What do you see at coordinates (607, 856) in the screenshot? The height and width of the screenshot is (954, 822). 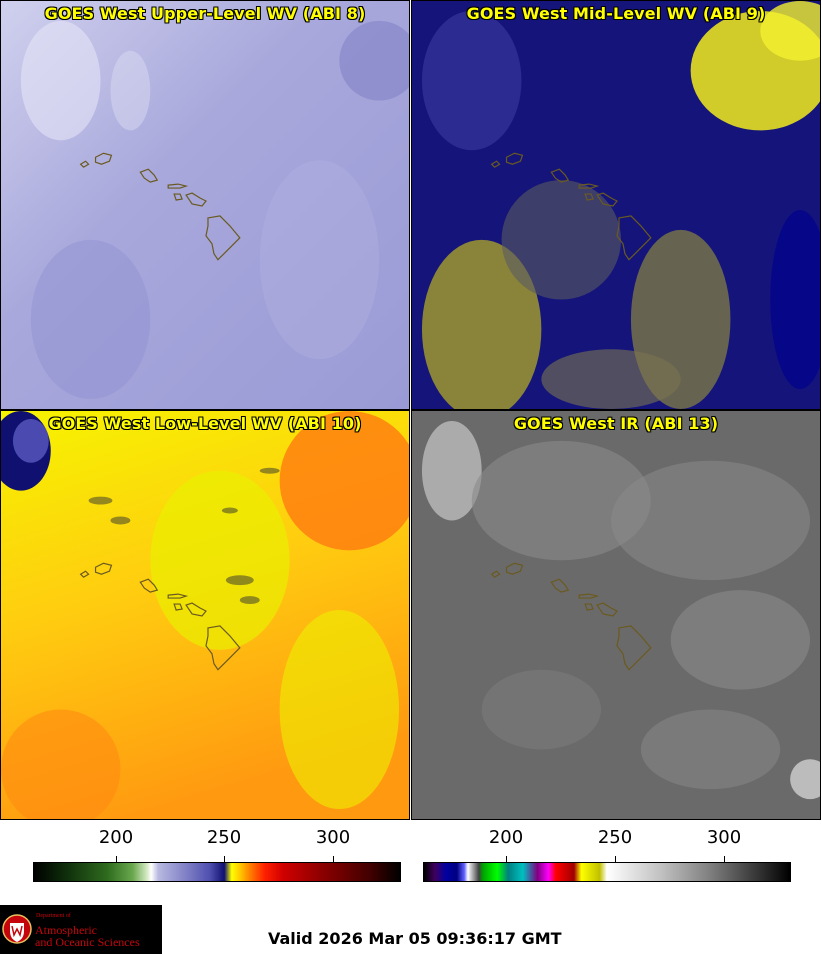 I see `colorbar-ir: 200 250 300` at bounding box center [607, 856].